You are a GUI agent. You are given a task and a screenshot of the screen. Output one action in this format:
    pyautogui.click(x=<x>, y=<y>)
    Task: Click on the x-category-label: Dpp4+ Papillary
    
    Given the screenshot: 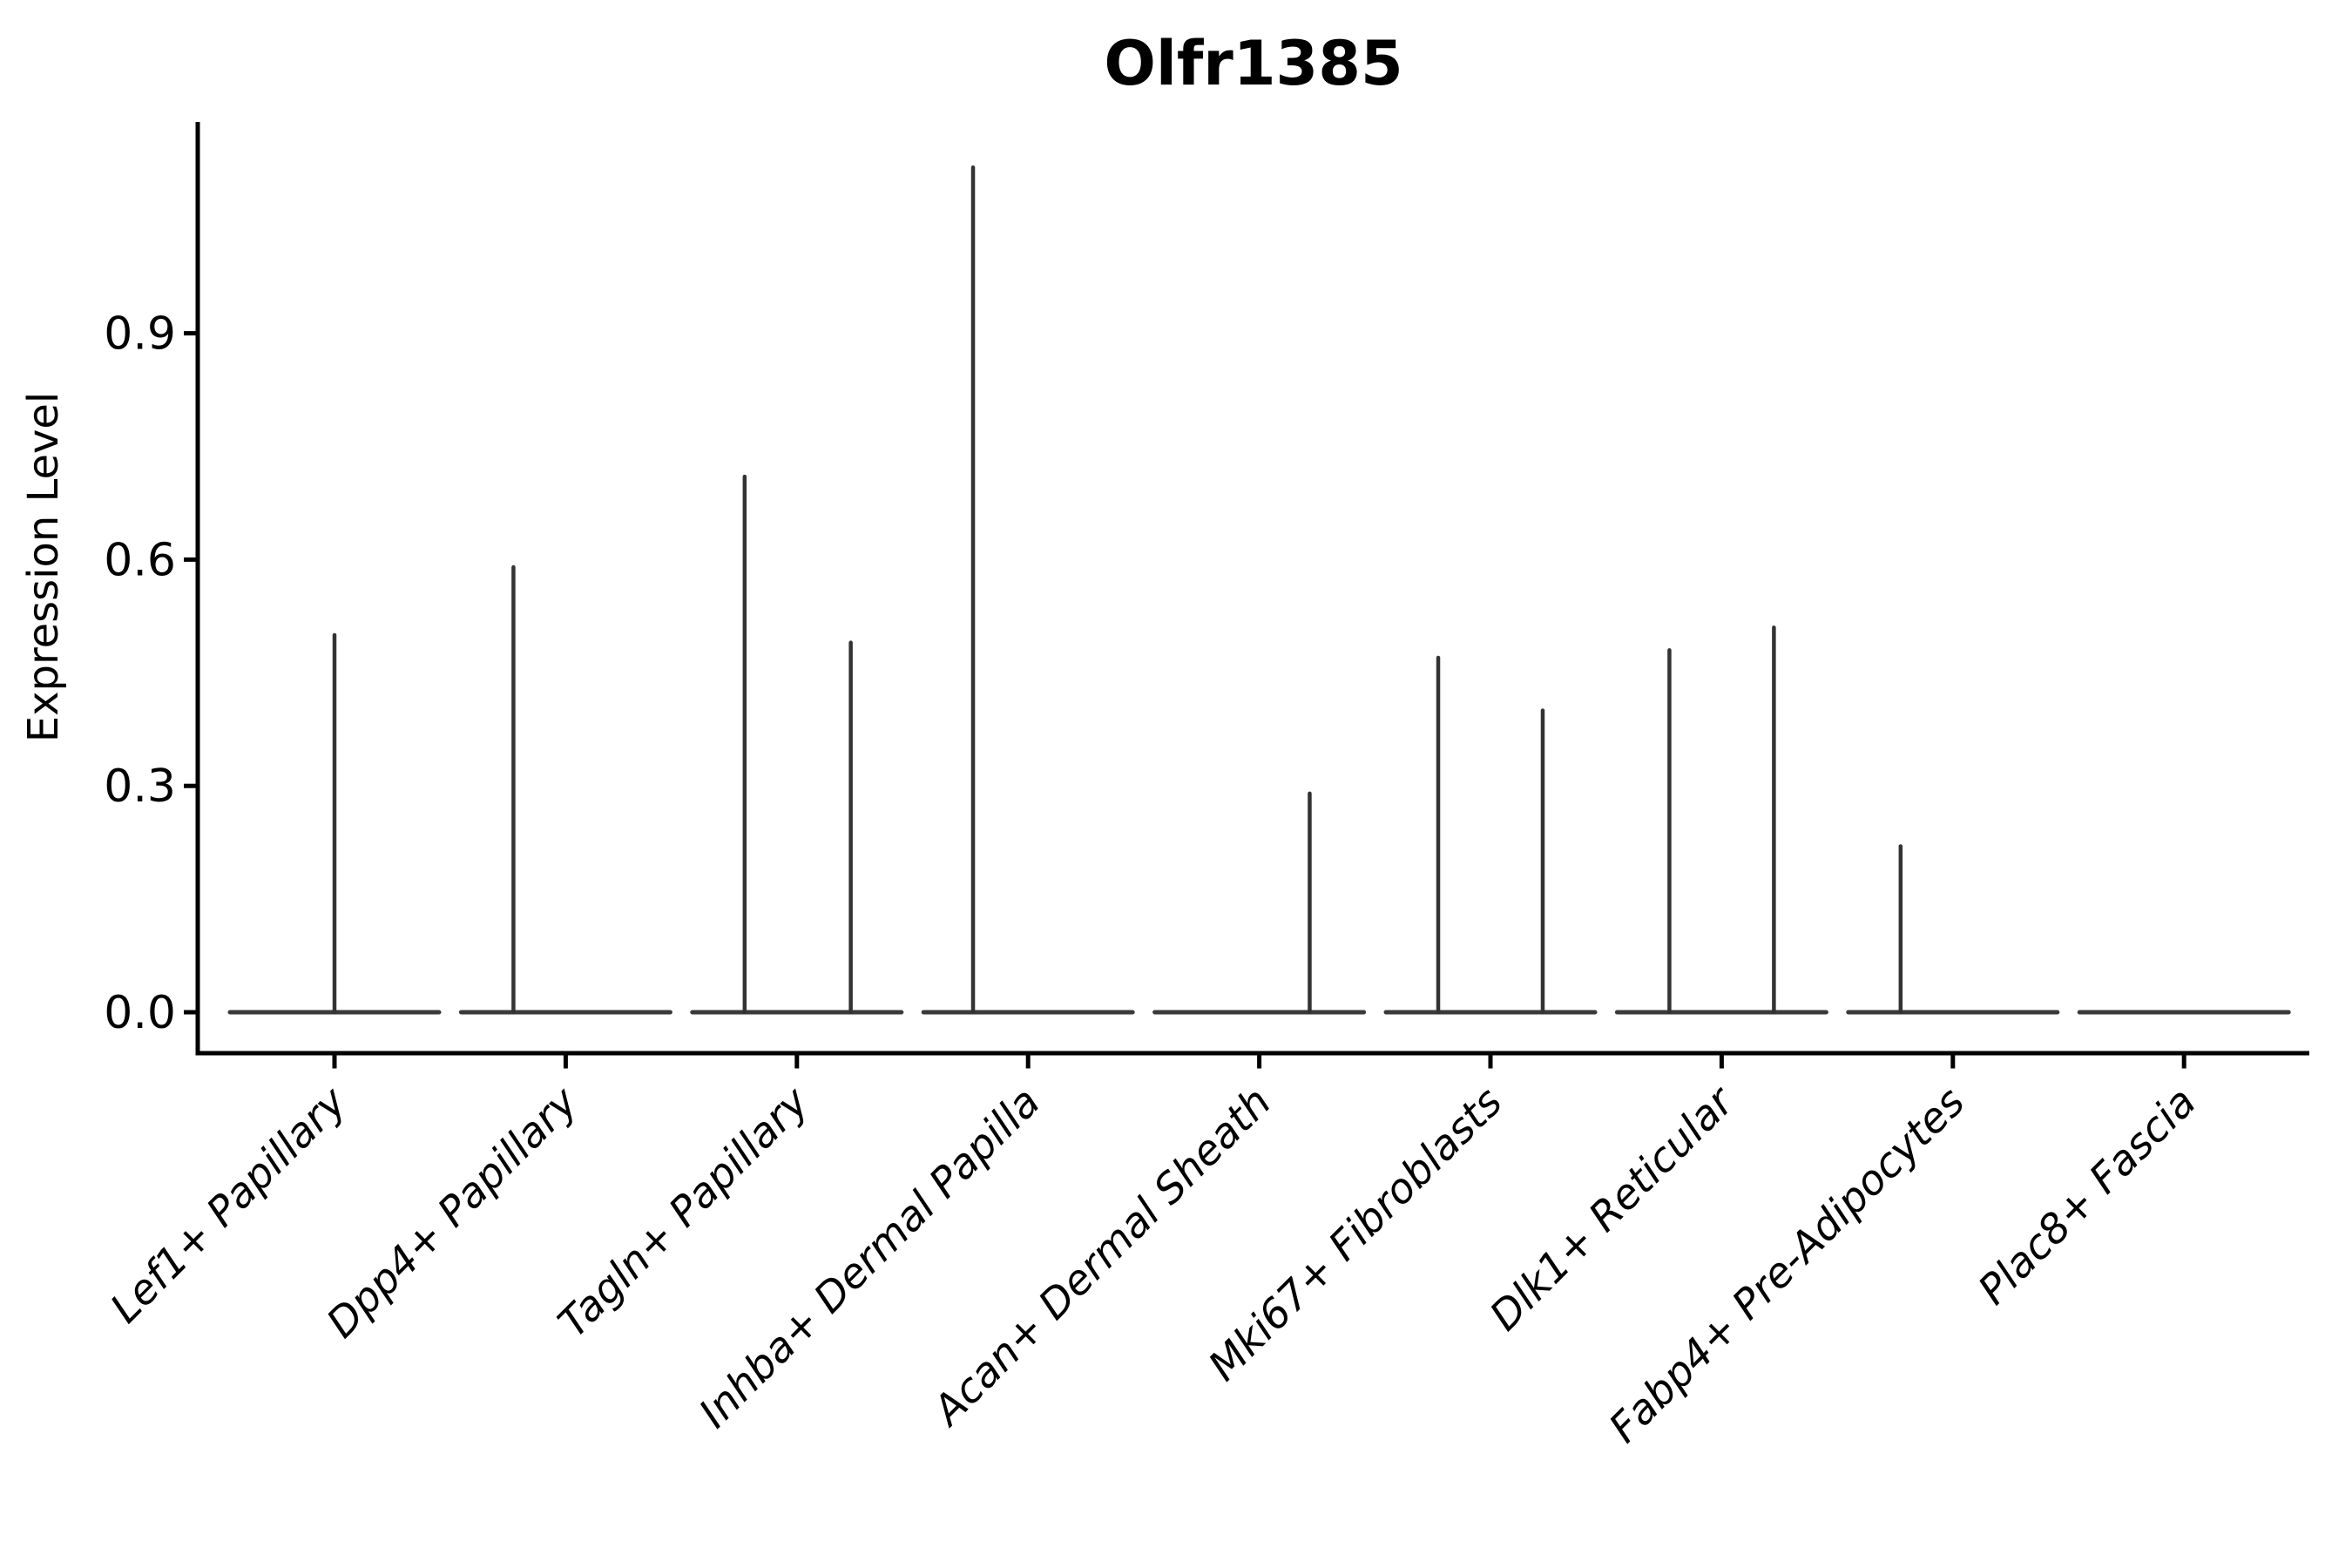 What is the action you would take?
    pyautogui.click(x=453, y=1213)
    